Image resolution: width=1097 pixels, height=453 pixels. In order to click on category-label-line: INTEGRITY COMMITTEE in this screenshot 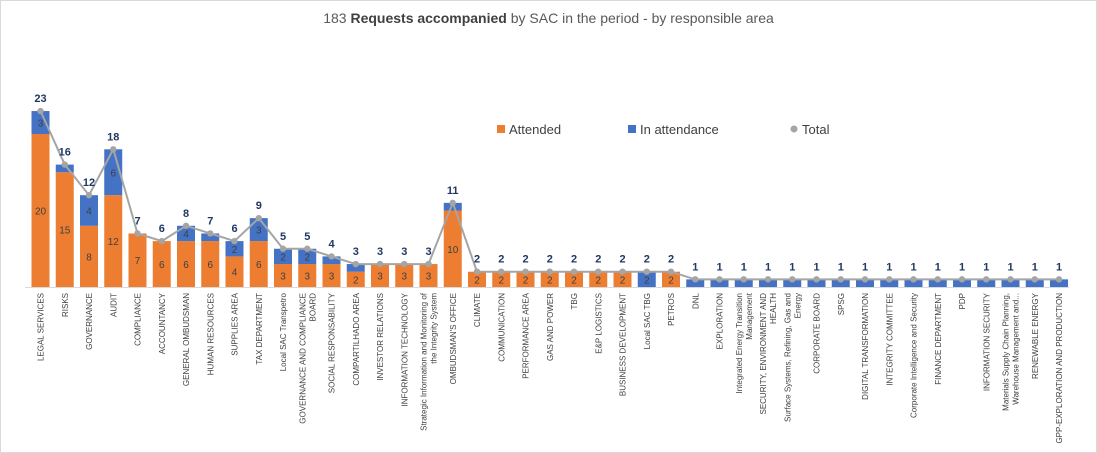, I will do `click(889, 339)`.